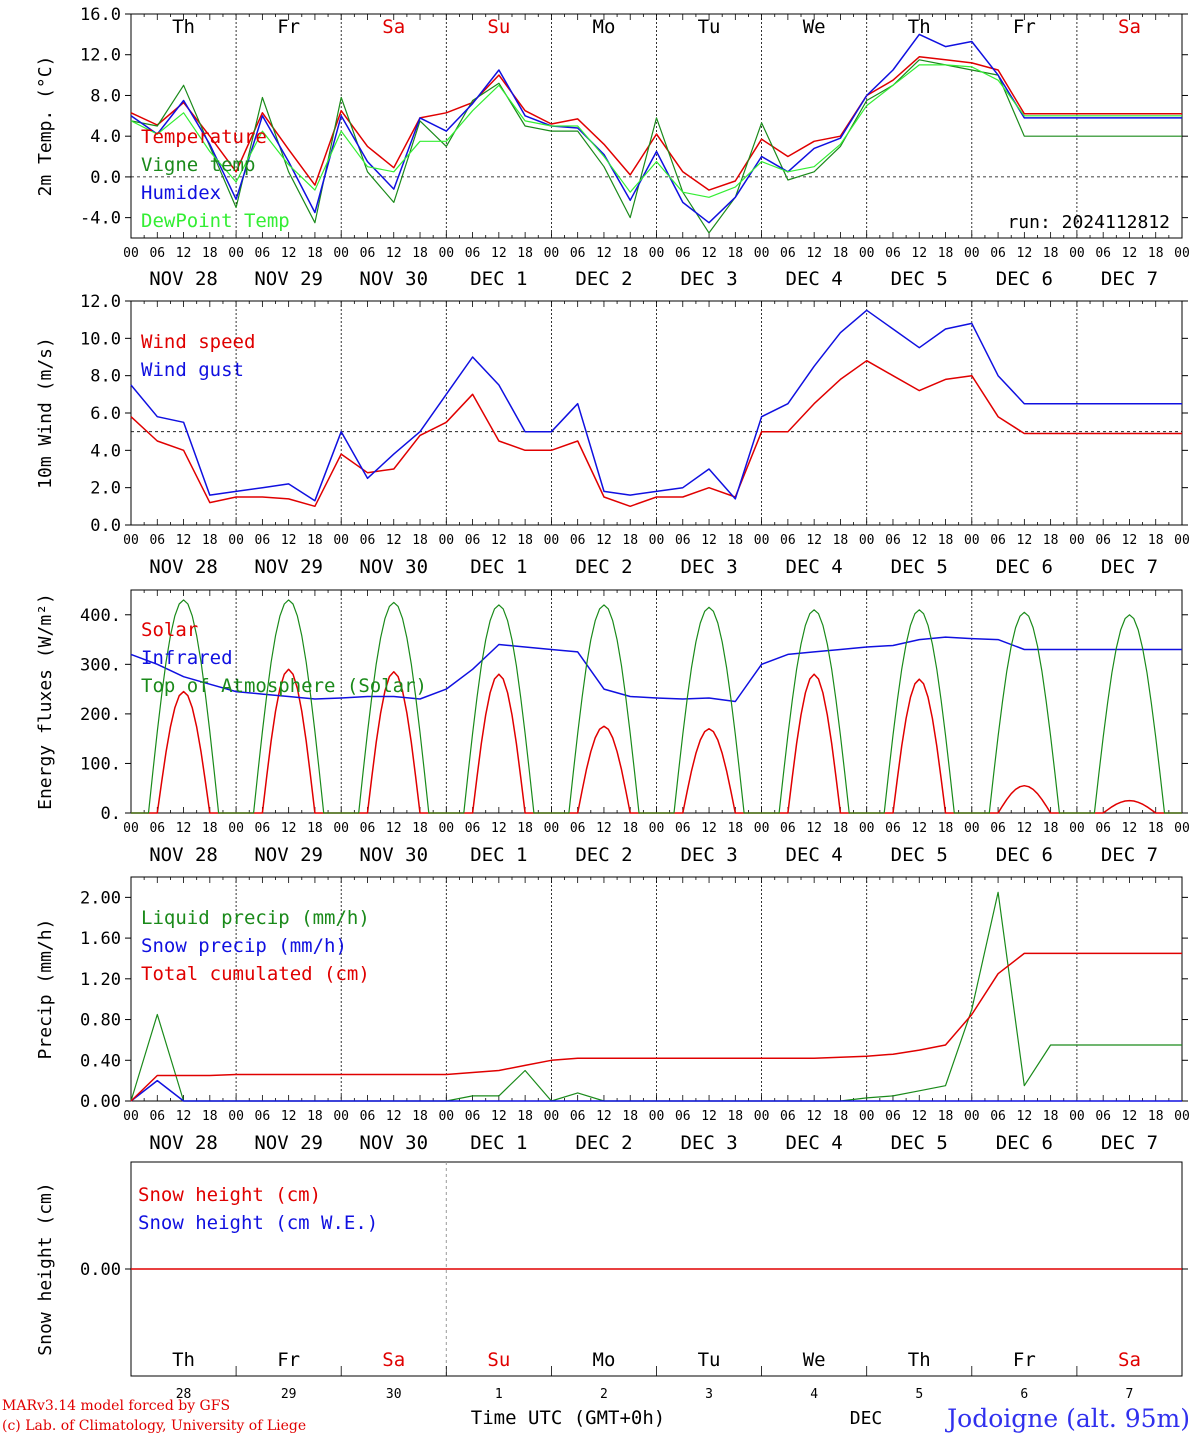  I want to click on legend-entry: Wind speed, so click(198, 342).